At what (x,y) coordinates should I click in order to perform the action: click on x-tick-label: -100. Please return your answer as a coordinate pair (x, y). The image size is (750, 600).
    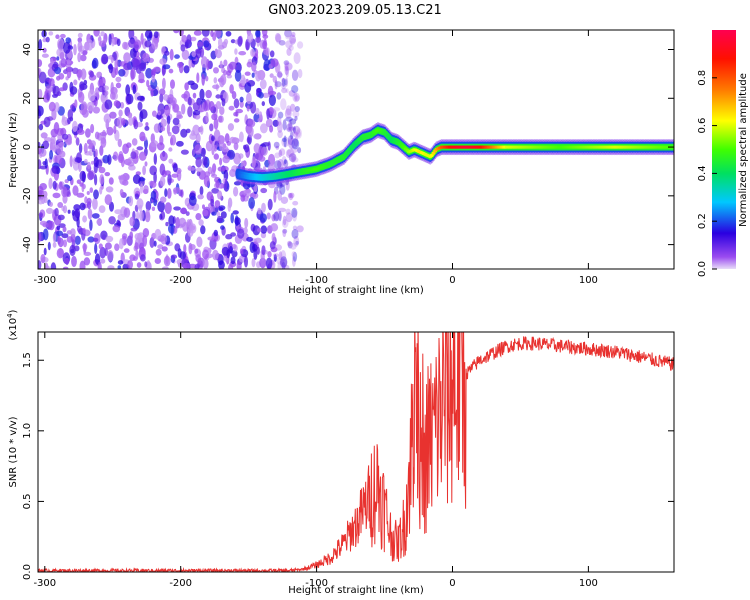
    Looking at the image, I should click on (316, 583).